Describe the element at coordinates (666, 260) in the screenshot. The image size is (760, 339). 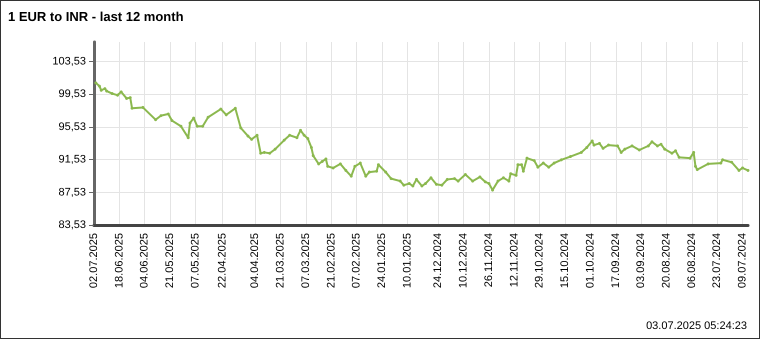
I see `x-tick-label: 20.08.2024` at that location.